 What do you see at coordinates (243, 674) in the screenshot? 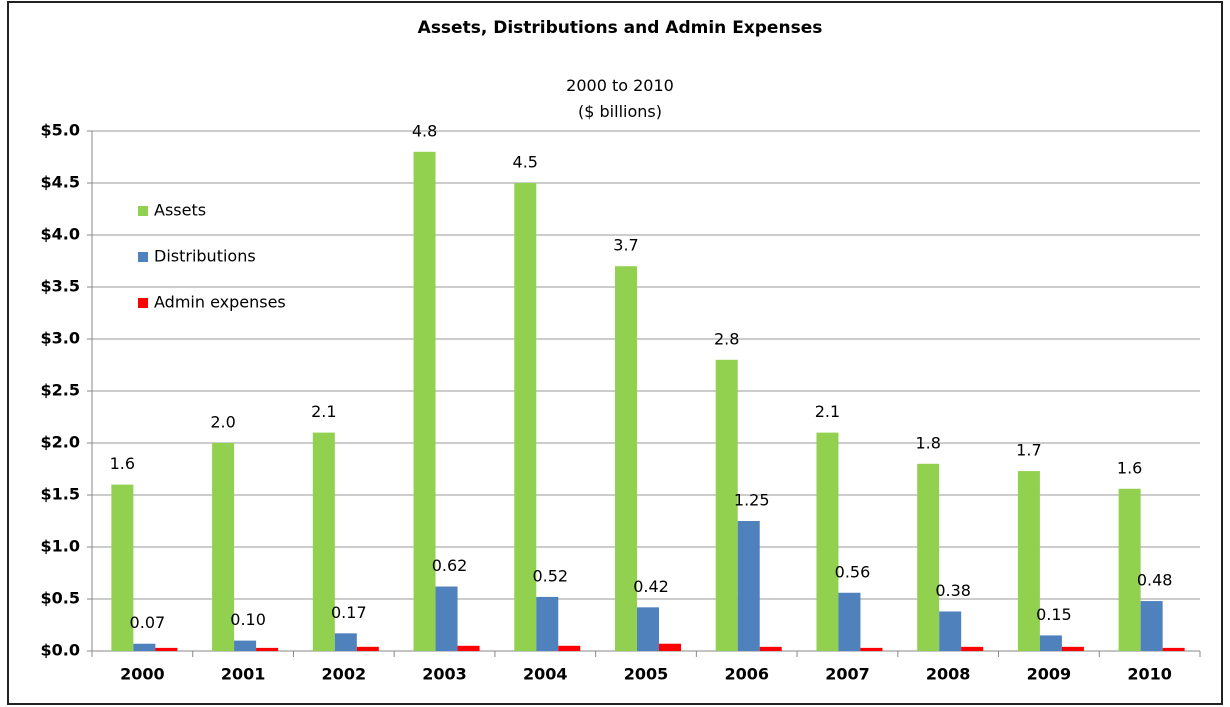
I see `x-tick-label: 2001` at bounding box center [243, 674].